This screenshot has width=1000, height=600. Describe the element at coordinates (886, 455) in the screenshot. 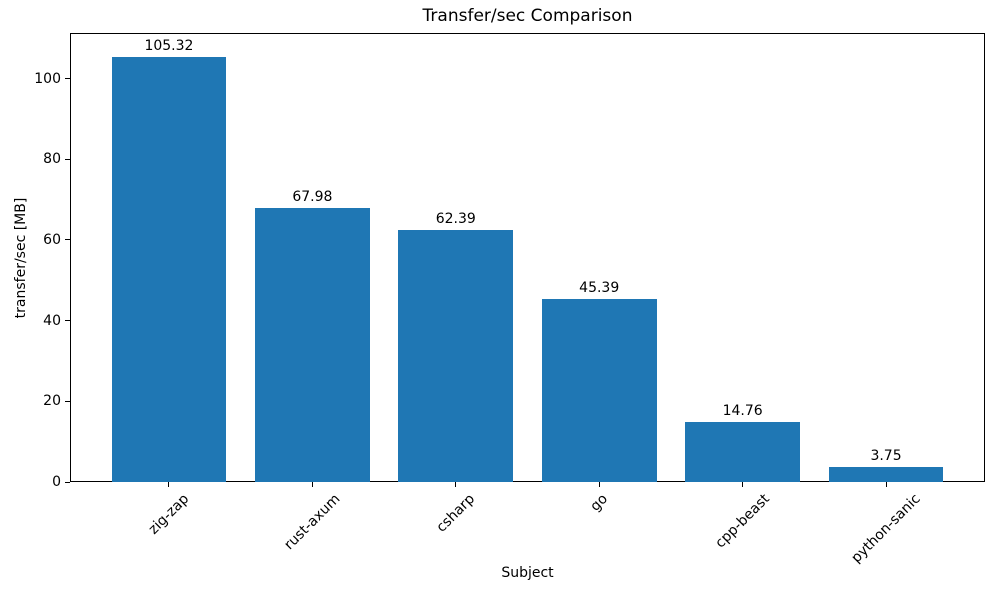

I see `bar-value-label: 3.75` at that location.